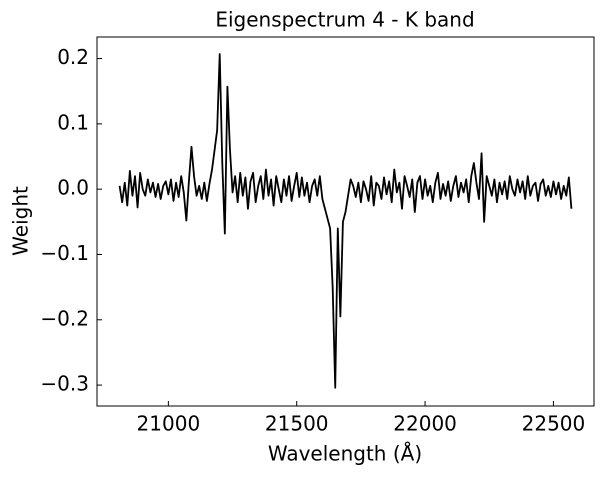 Image resolution: width=603 pixels, height=480 pixels. What do you see at coordinates (73, 57) in the screenshot?
I see `y-tick-label: 0.2` at bounding box center [73, 57].